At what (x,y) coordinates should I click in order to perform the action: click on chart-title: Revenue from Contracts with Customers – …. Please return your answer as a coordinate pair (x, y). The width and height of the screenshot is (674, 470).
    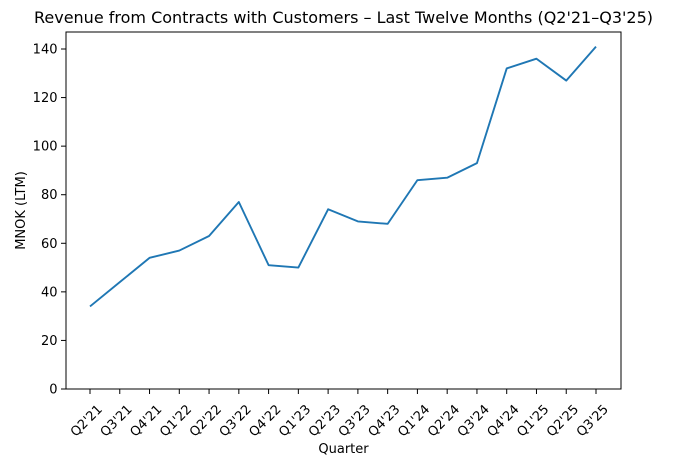
    Looking at the image, I should click on (343, 17).